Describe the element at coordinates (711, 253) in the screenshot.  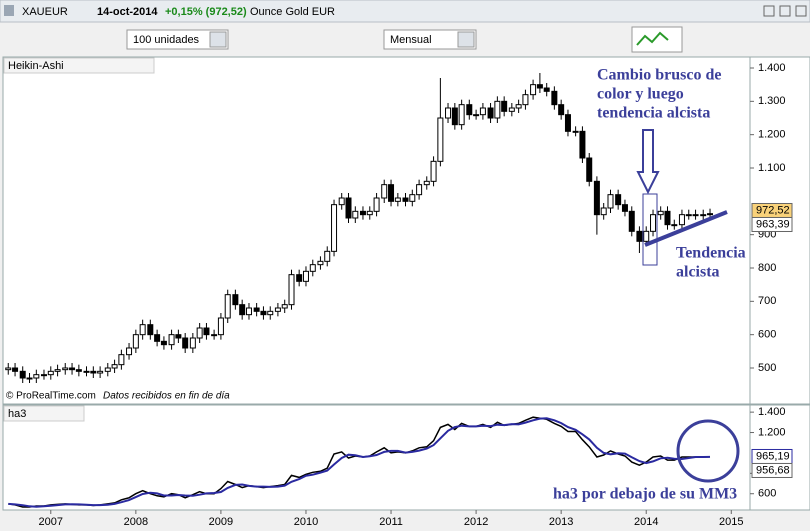
I see `annotation: Tendencia` at that location.